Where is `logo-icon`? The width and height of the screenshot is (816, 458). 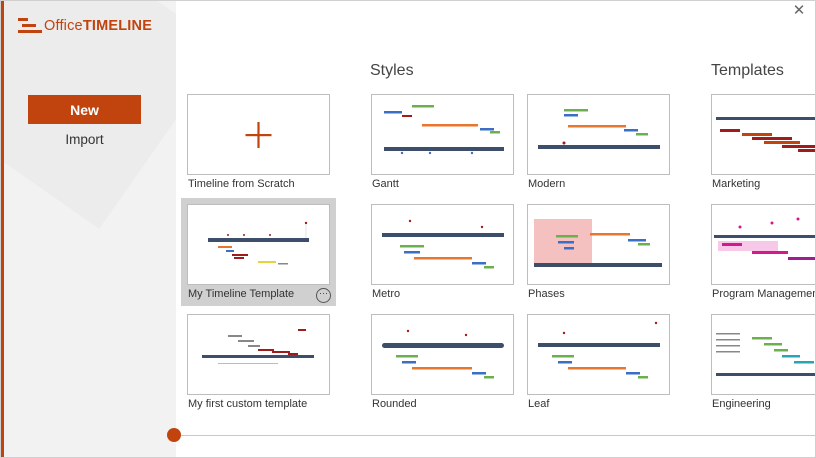
logo-icon is located at coordinates (30, 25).